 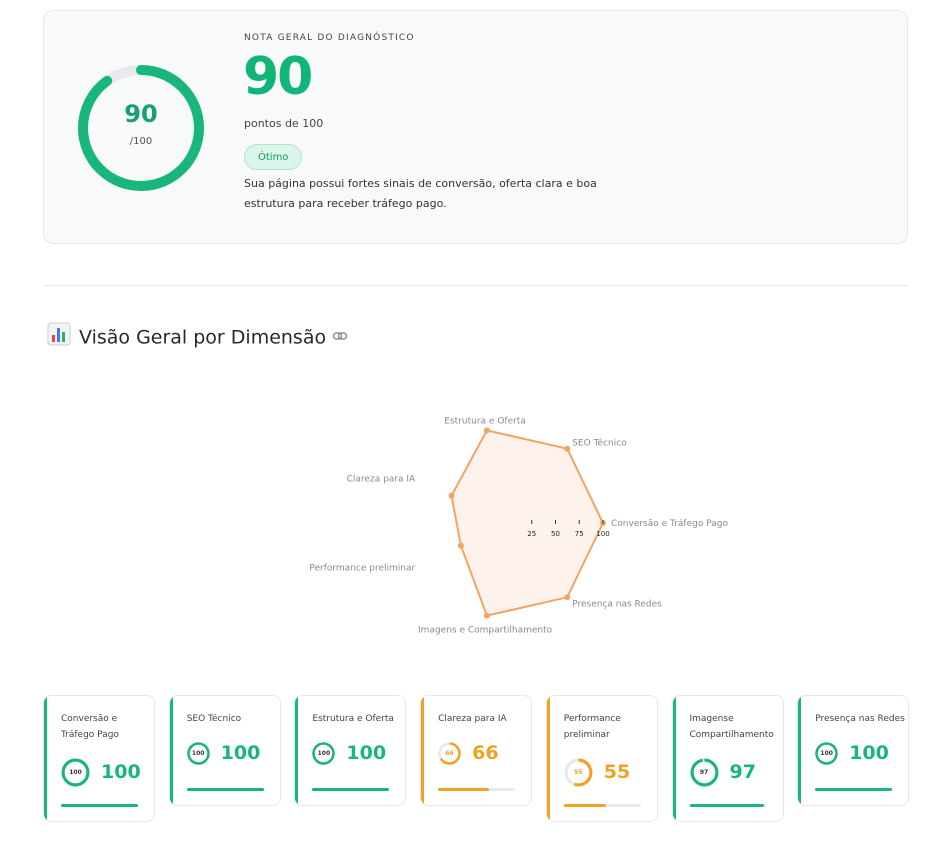 What do you see at coordinates (485, 422) in the screenshot?
I see `radar-axis-label: Estrutura e Oferta` at bounding box center [485, 422].